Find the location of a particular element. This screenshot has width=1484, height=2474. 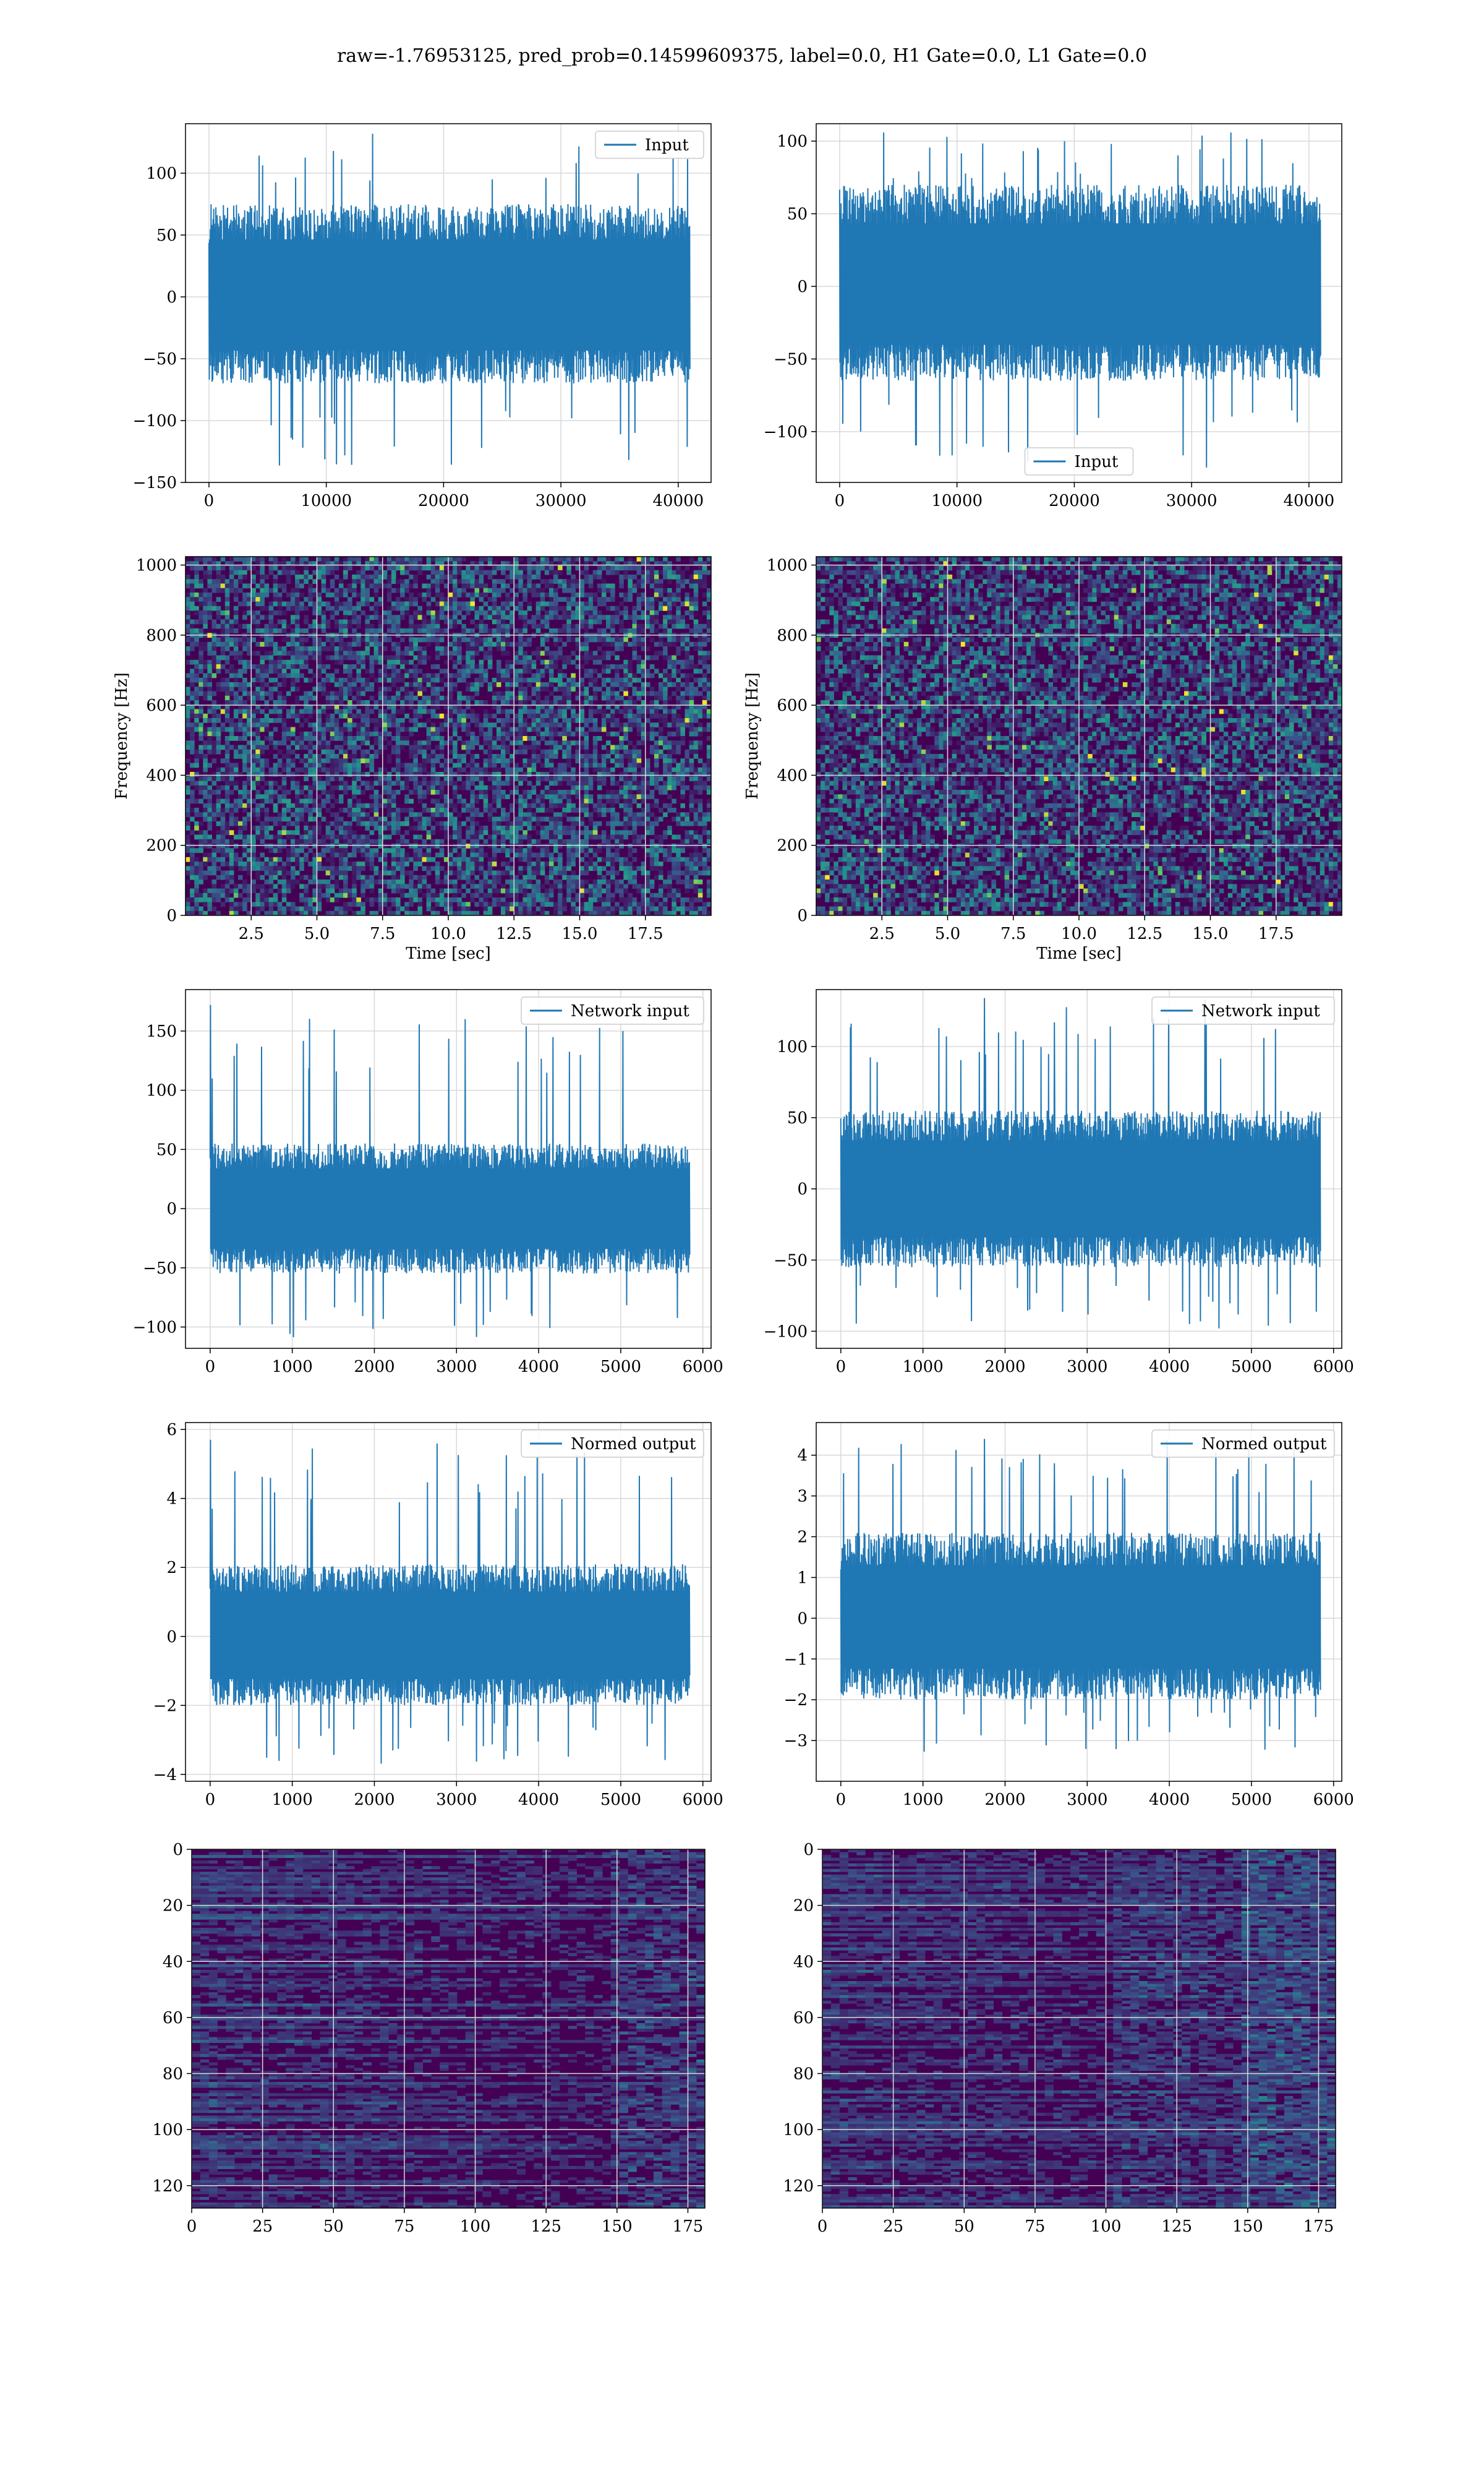

y-tick-label: 50 is located at coordinates (797, 215).